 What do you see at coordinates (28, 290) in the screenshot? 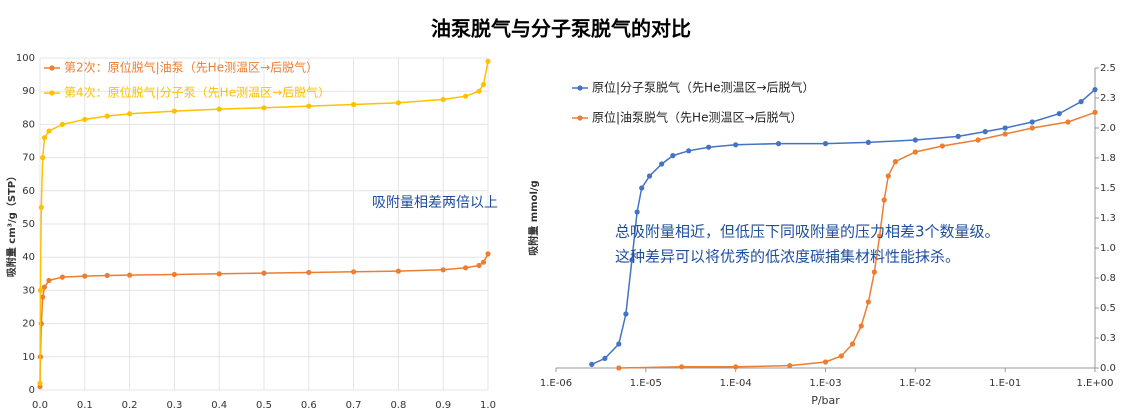
I see `y-tick-label: 30` at bounding box center [28, 290].